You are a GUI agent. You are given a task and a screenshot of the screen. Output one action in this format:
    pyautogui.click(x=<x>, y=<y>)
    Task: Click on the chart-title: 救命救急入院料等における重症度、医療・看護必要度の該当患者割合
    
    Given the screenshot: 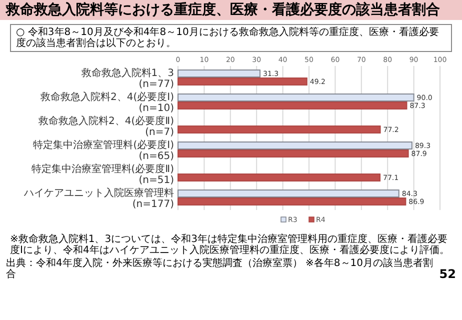 What is the action you would take?
    pyautogui.click(x=231, y=10)
    